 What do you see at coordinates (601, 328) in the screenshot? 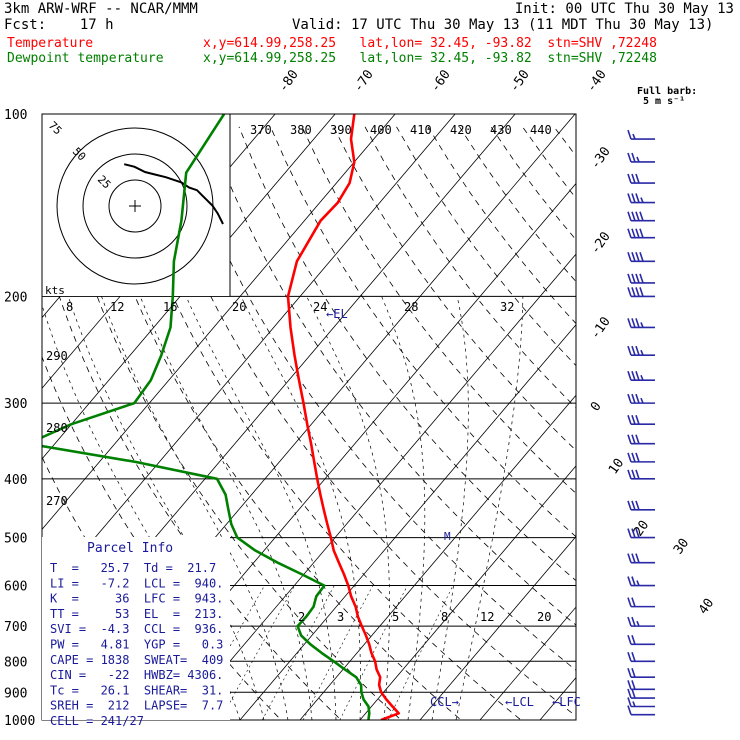
I see `isotherm-label: -10` at bounding box center [601, 328].